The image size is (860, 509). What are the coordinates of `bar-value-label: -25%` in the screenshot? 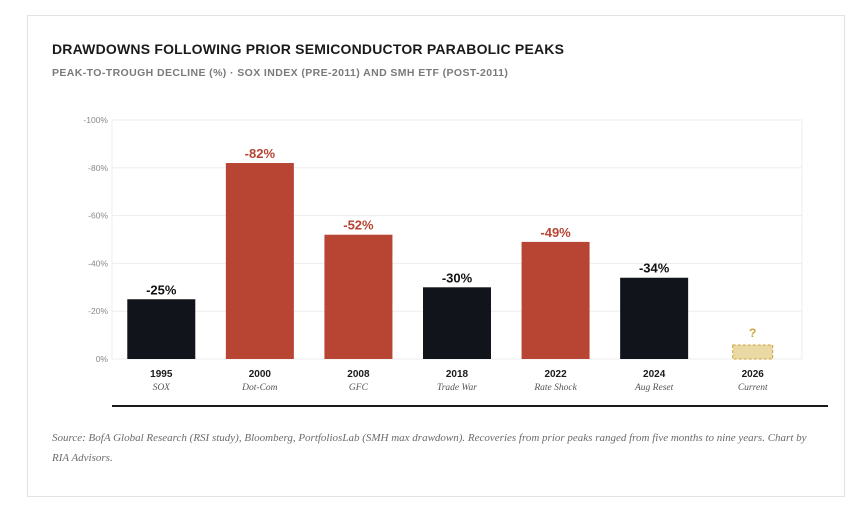 It's located at (161, 289).